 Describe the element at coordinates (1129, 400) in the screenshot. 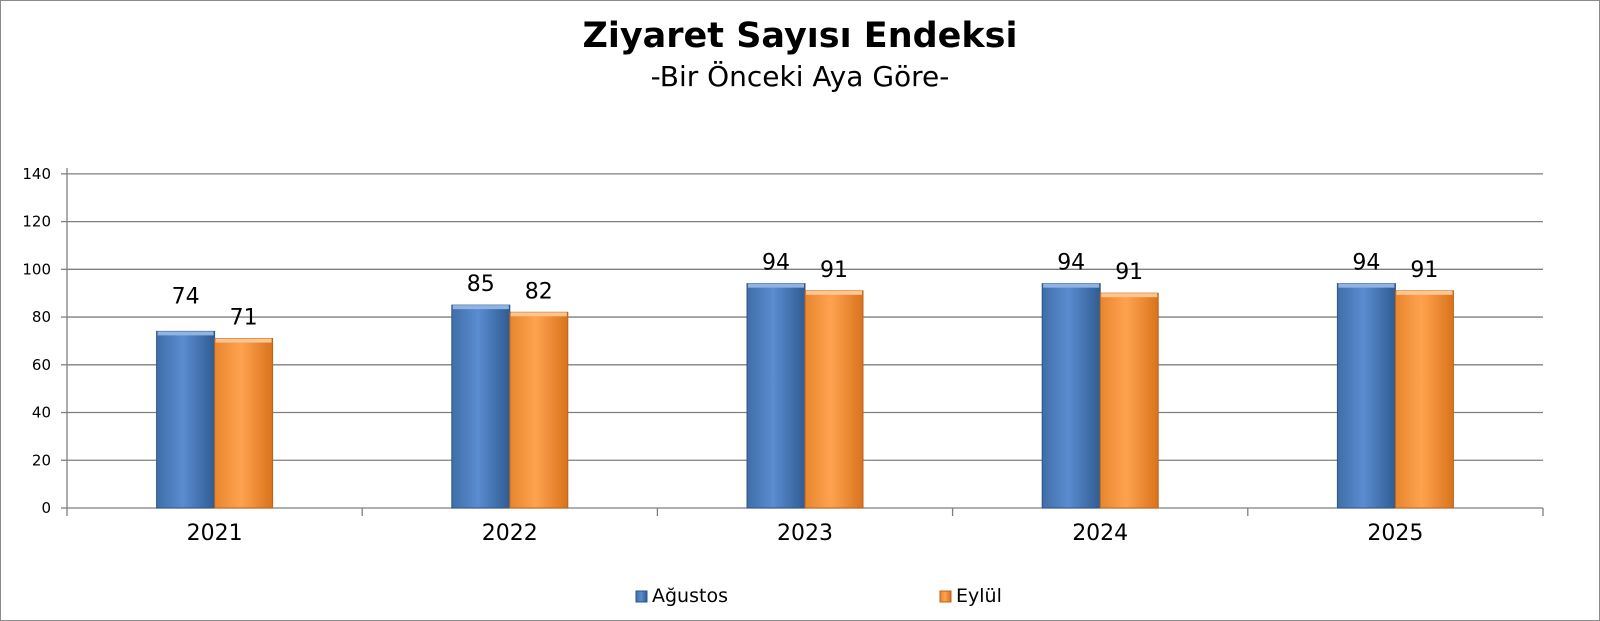

I see `bar-Eylül-2024` at that location.